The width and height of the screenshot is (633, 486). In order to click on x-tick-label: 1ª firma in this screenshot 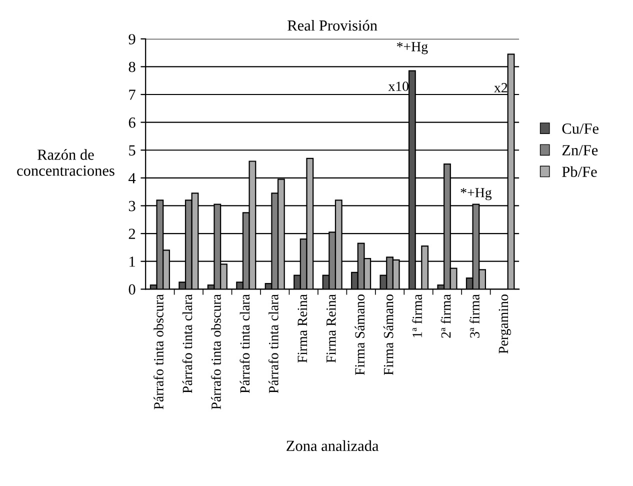, I will do `click(417, 316)`.